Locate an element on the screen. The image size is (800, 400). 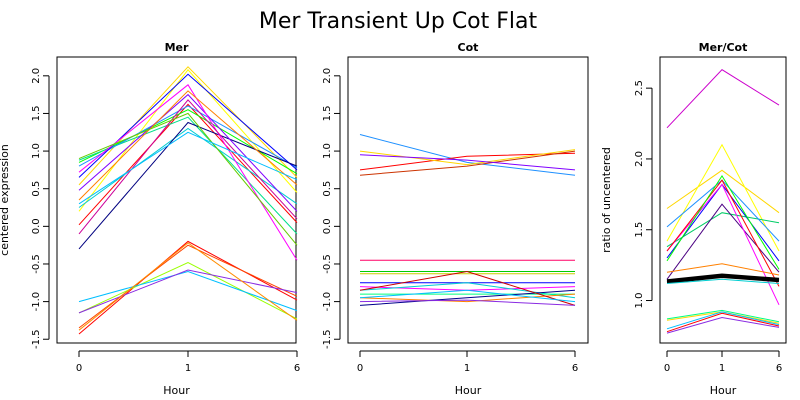
y-axis-label: centered expression is located at coordinates (5, 200).